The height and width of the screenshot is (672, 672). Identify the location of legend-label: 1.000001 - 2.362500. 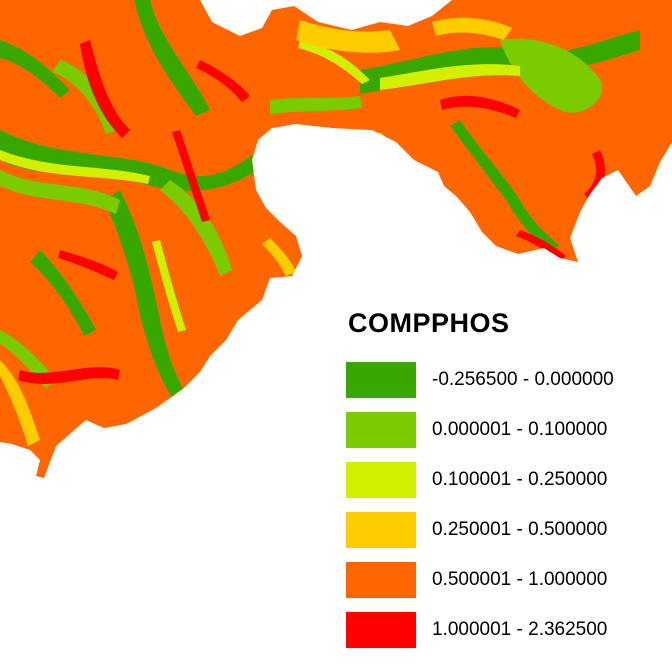
(520, 629).